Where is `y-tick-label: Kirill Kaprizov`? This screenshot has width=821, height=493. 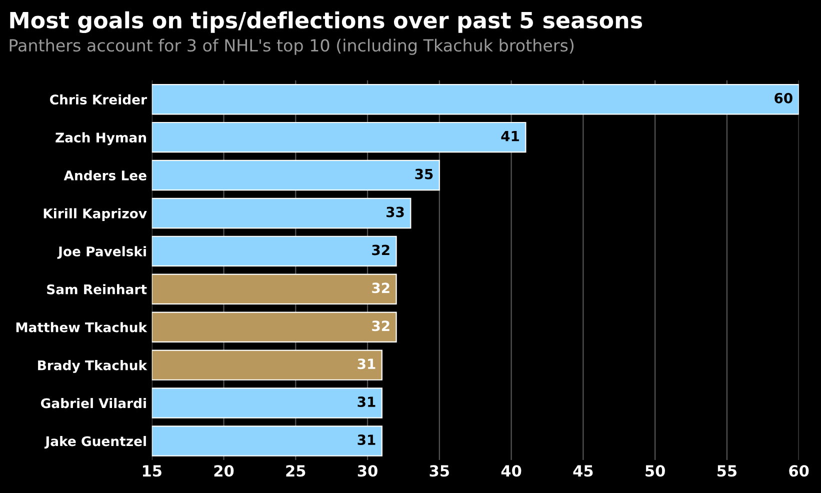
y-tick-label: Kirill Kaprizov is located at coordinates (95, 214).